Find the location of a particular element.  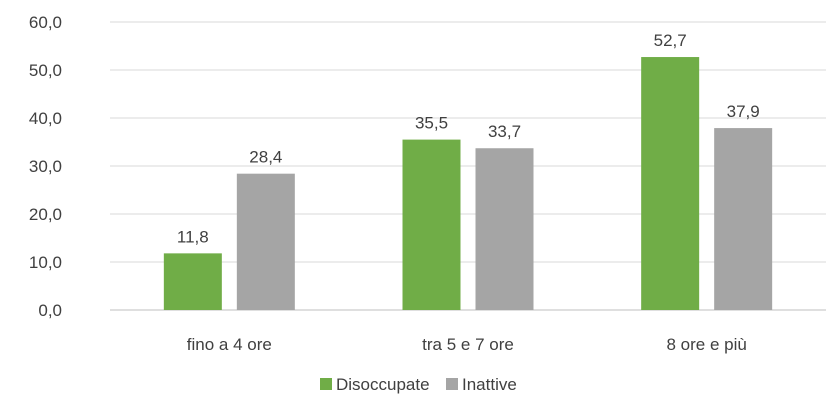

legend: Disoccupate Inattive is located at coordinates (418, 384).